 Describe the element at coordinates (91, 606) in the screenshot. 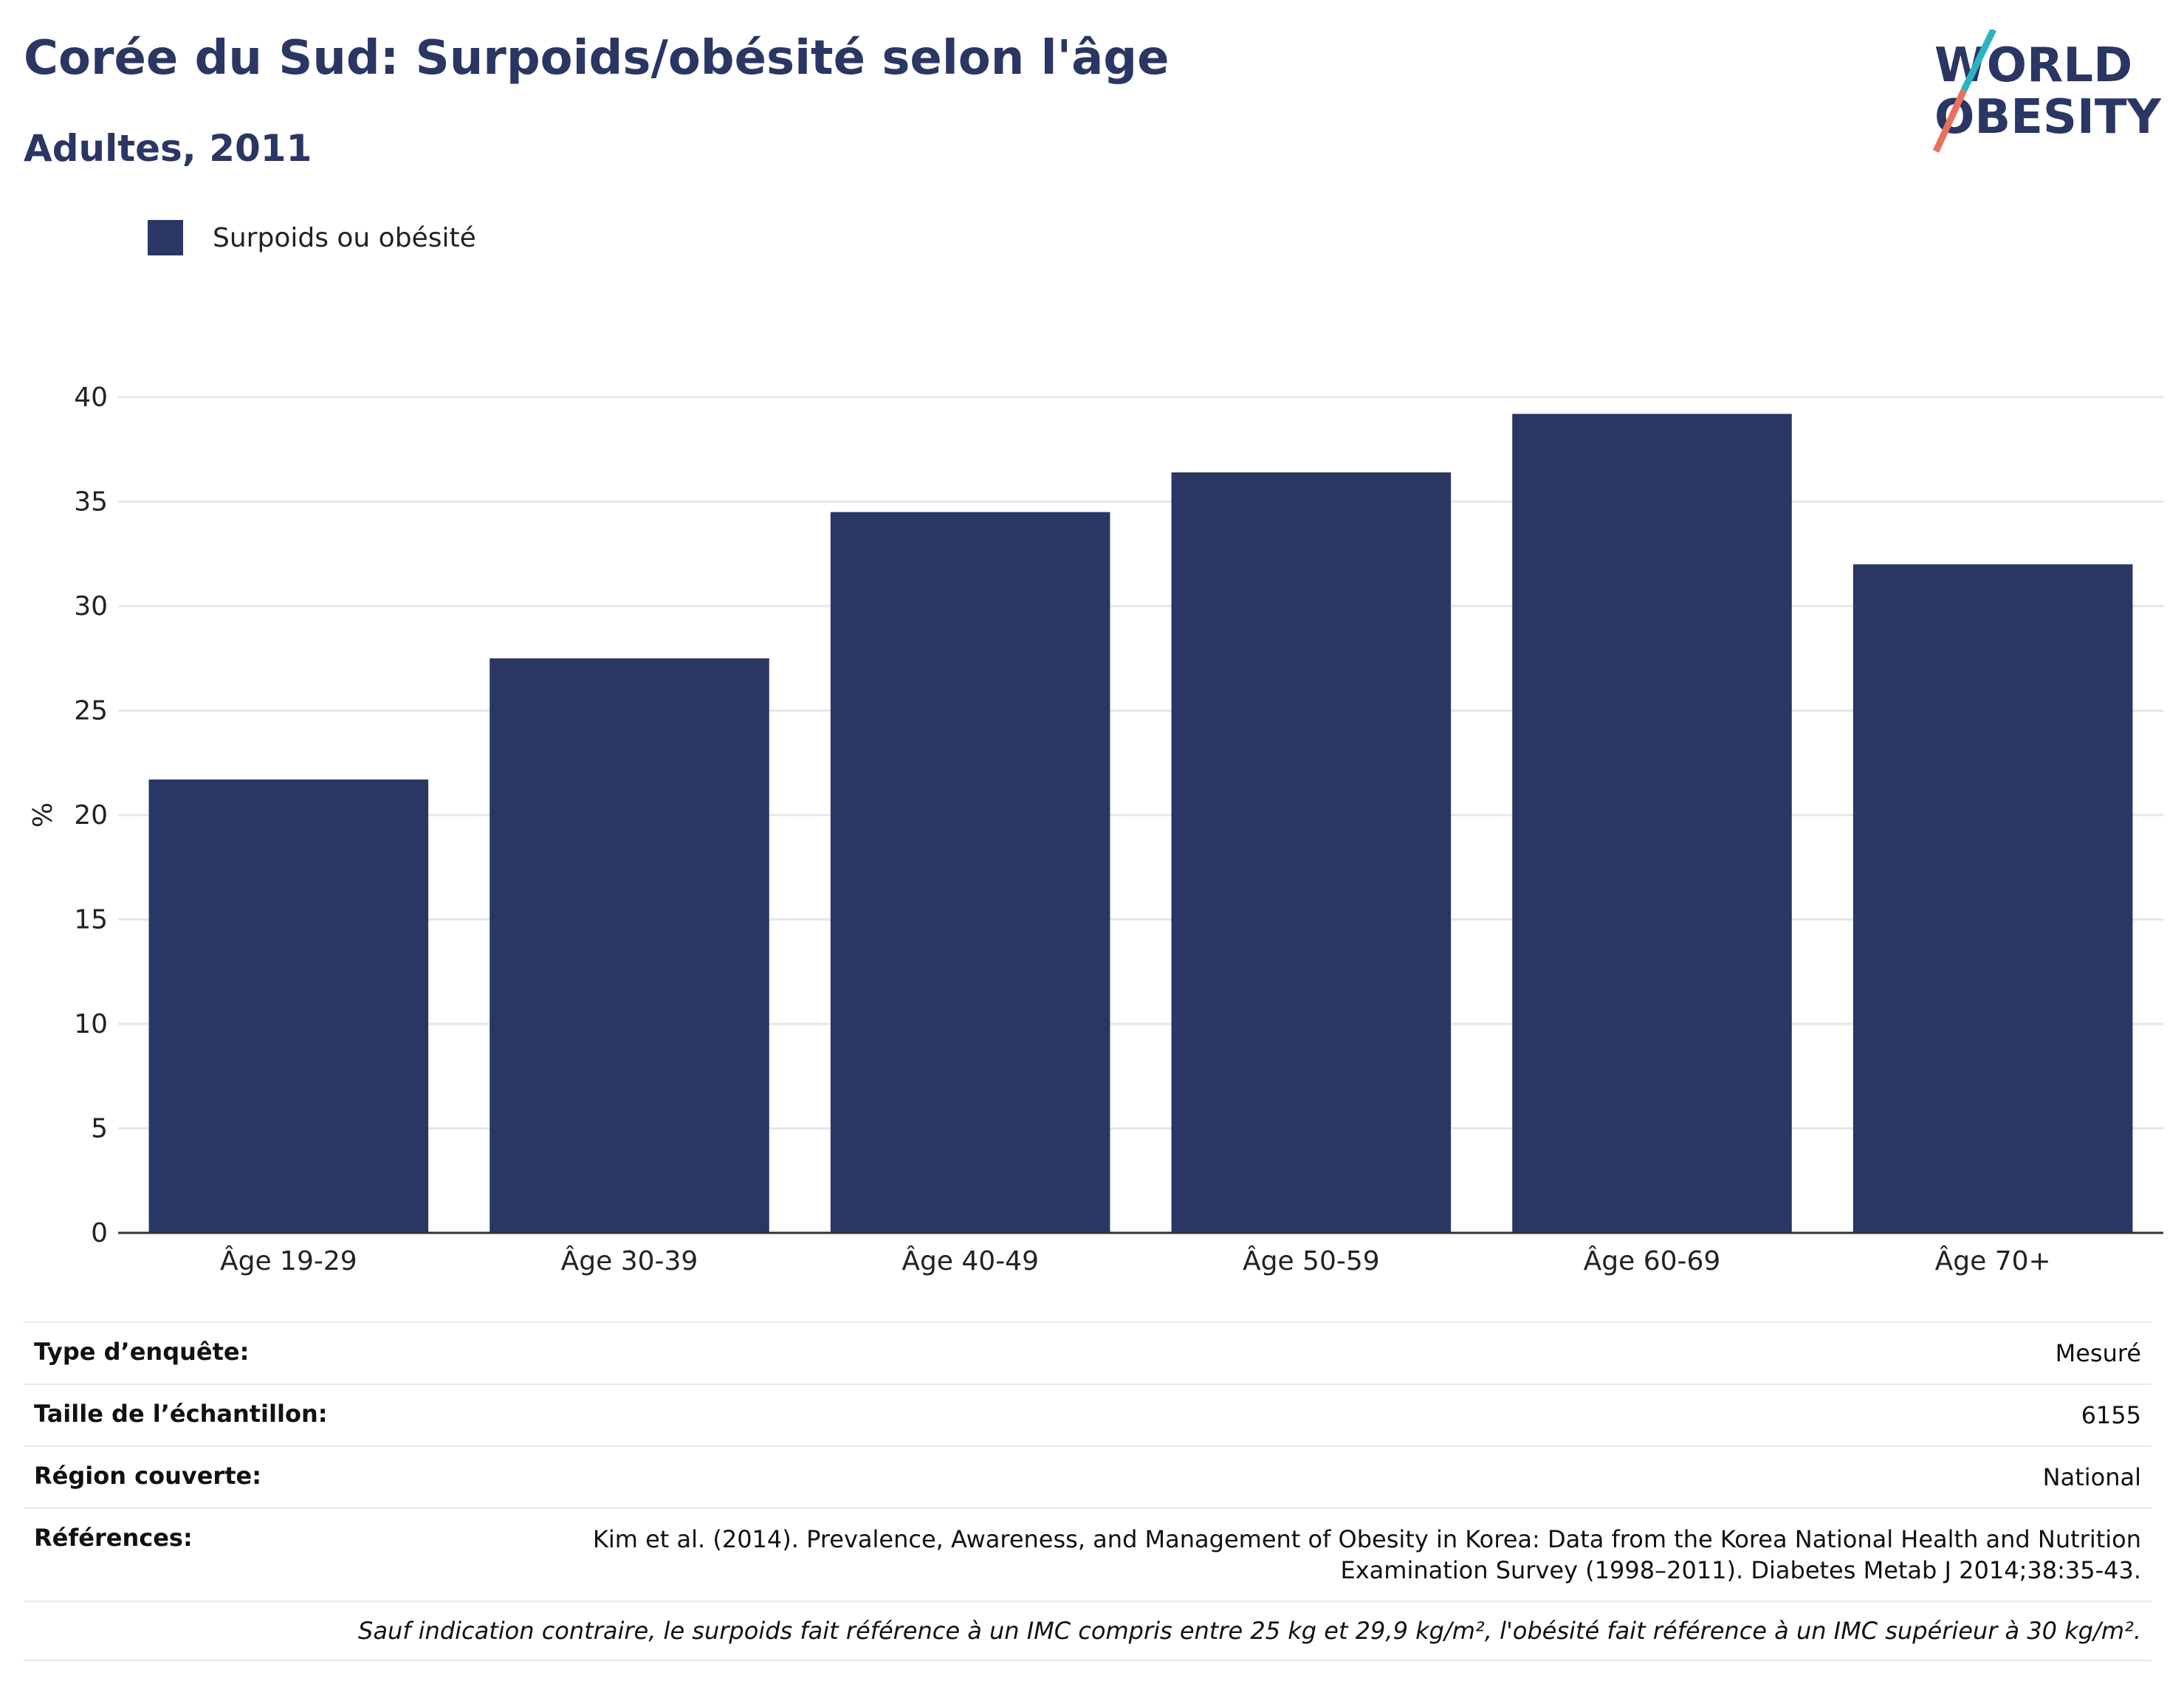

I see `y-tick-label: 30` at that location.